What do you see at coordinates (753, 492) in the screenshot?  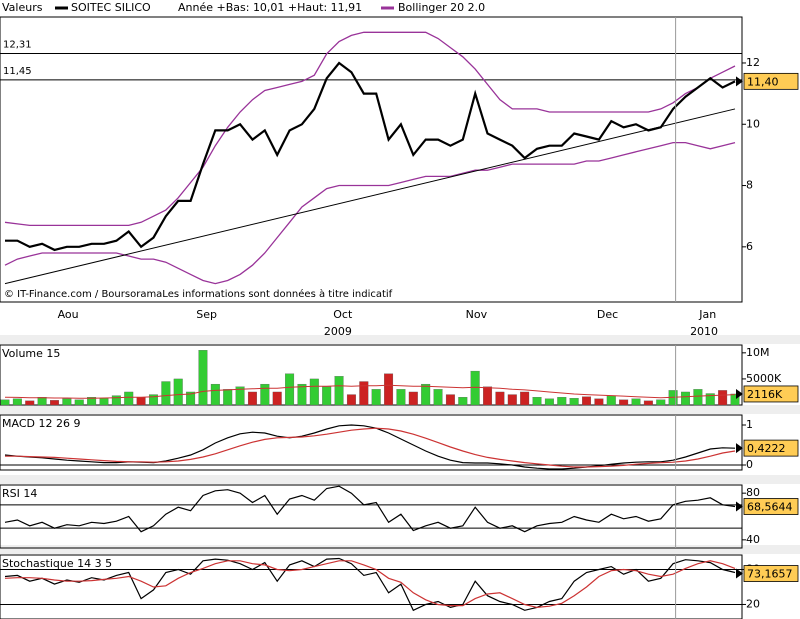 I see `y-tick-label: 80` at bounding box center [753, 492].